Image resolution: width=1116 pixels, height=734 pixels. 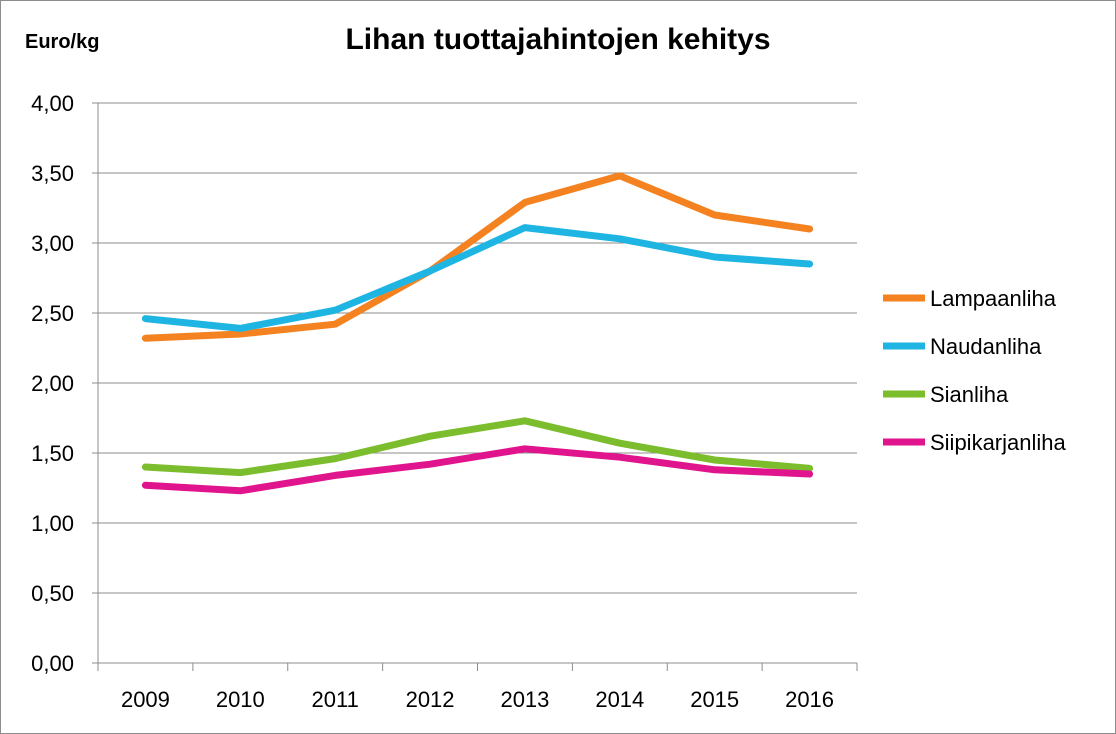 What do you see at coordinates (52, 383) in the screenshot?
I see `y-tick-label: 2,00` at bounding box center [52, 383].